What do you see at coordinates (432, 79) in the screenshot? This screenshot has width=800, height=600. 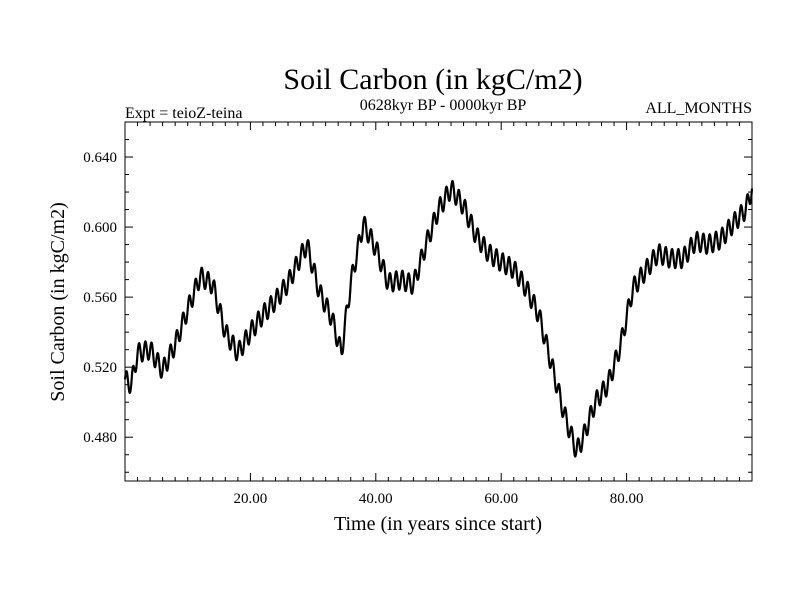 I see `chart-title: Soil Carbon (in kgC/m2)` at bounding box center [432, 79].